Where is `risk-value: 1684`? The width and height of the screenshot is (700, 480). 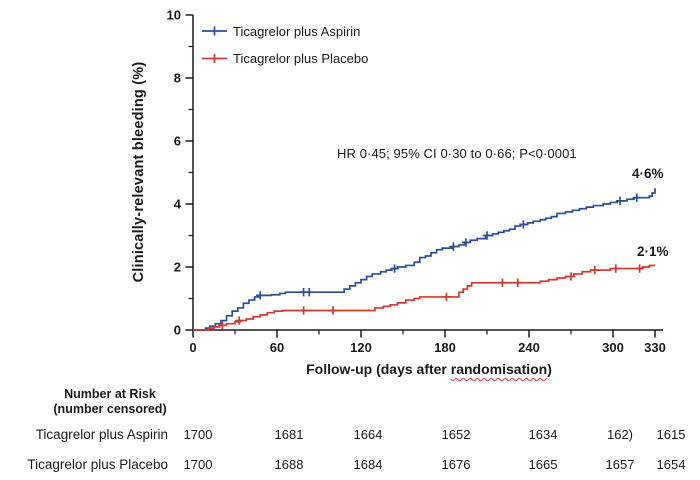 risk-value: 1684 is located at coordinates (368, 464).